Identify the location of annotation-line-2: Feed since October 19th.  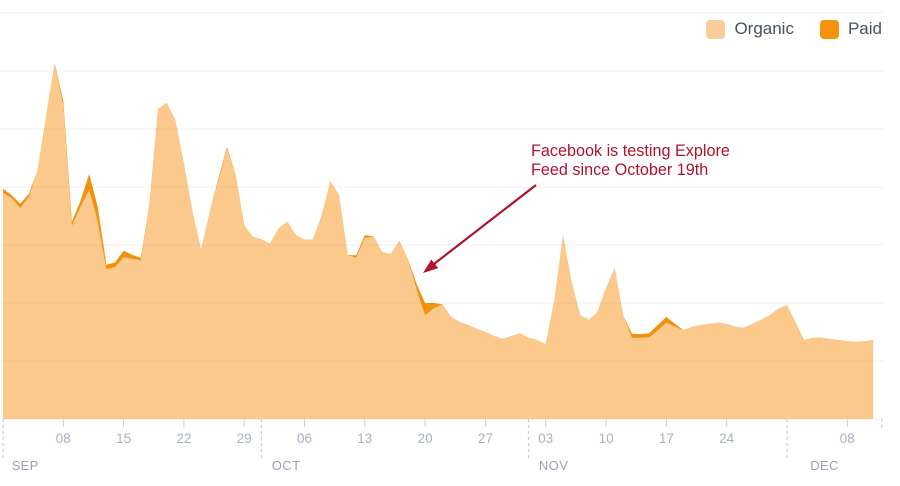
(620, 170).